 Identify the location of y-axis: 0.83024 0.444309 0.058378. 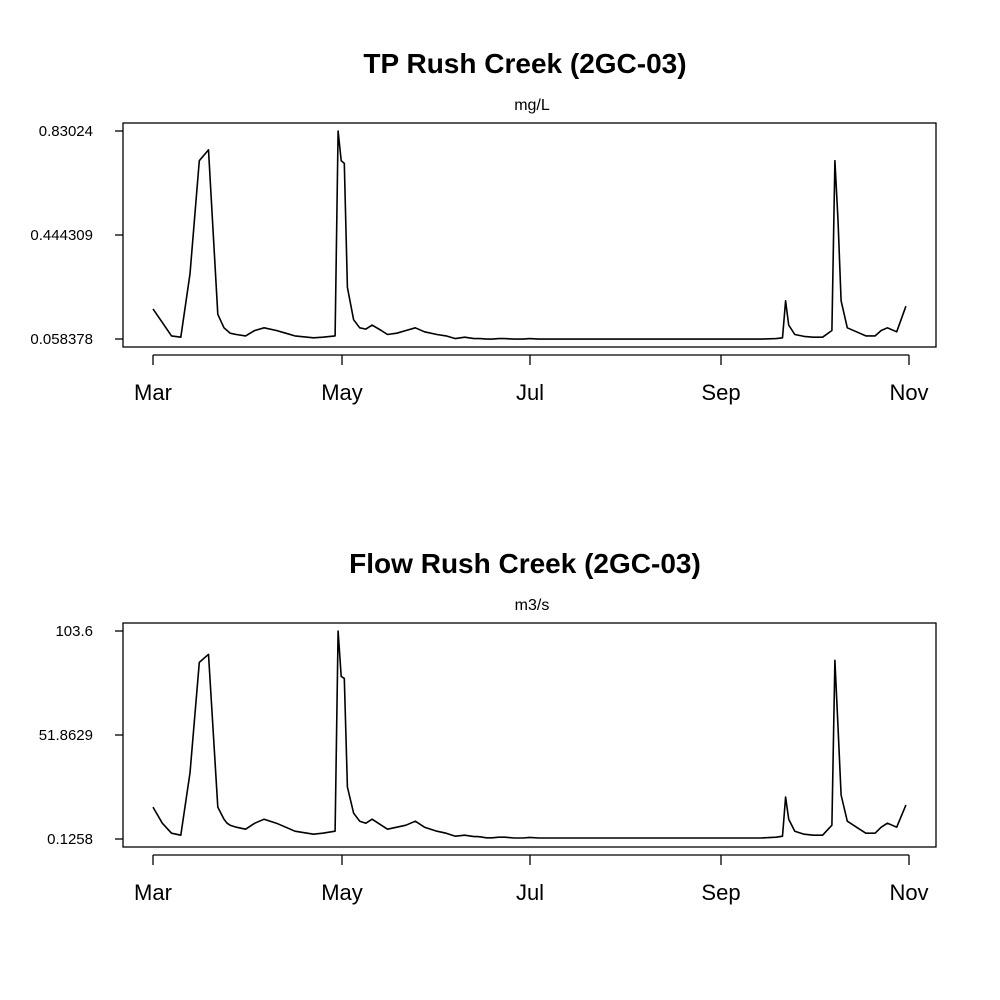
(76, 235).